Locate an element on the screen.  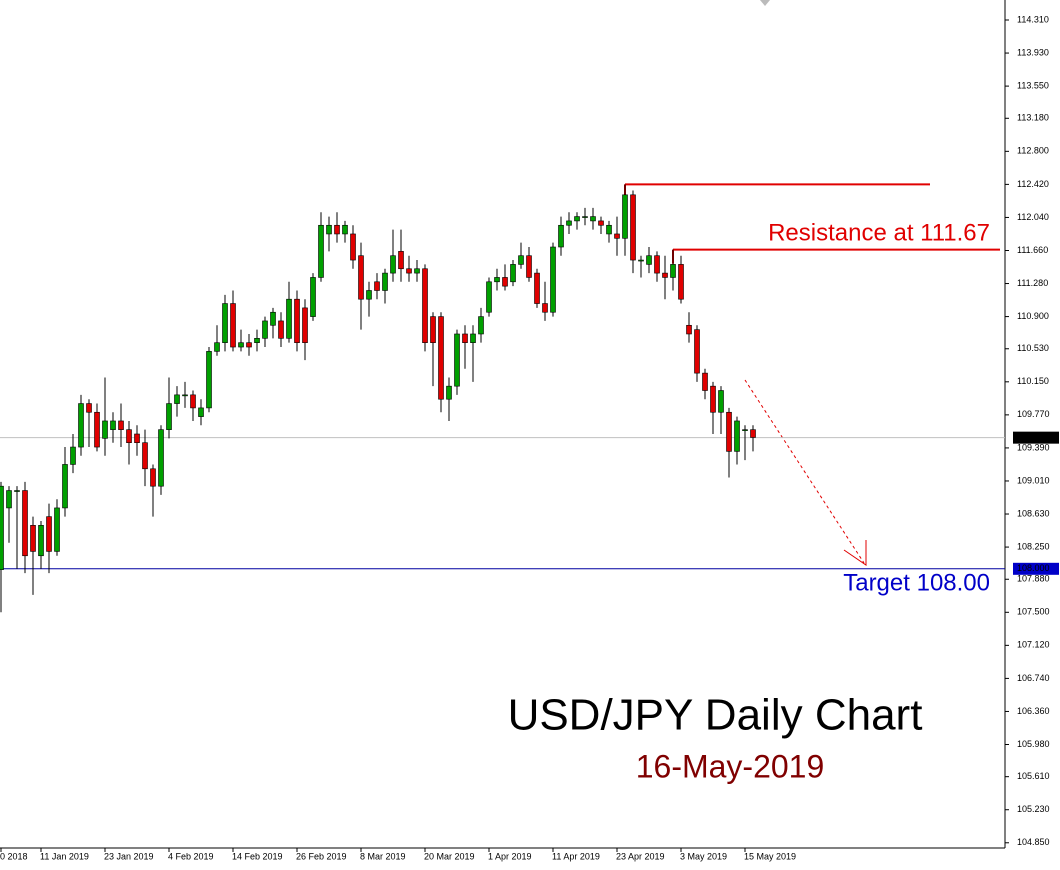
x-tick-label: 26 Feb 2019 is located at coordinates (321, 856).